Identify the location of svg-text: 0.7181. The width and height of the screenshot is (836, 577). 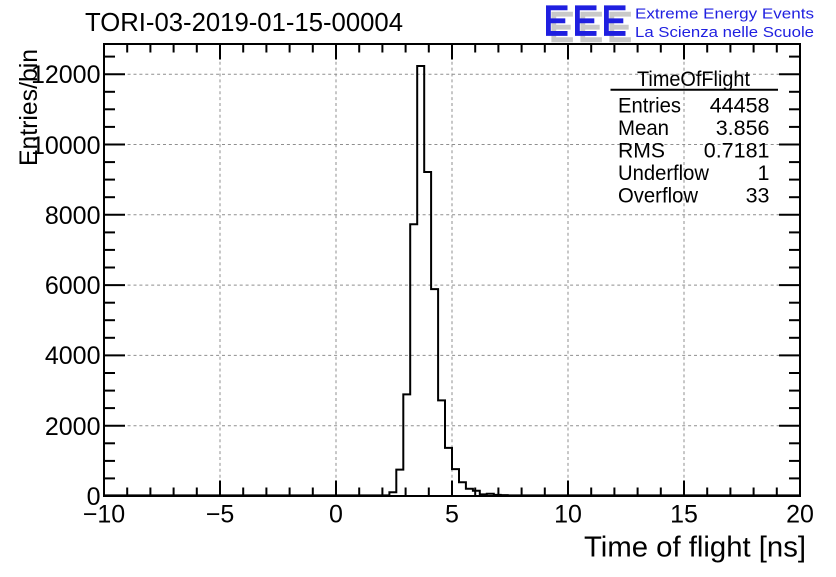
(737, 151).